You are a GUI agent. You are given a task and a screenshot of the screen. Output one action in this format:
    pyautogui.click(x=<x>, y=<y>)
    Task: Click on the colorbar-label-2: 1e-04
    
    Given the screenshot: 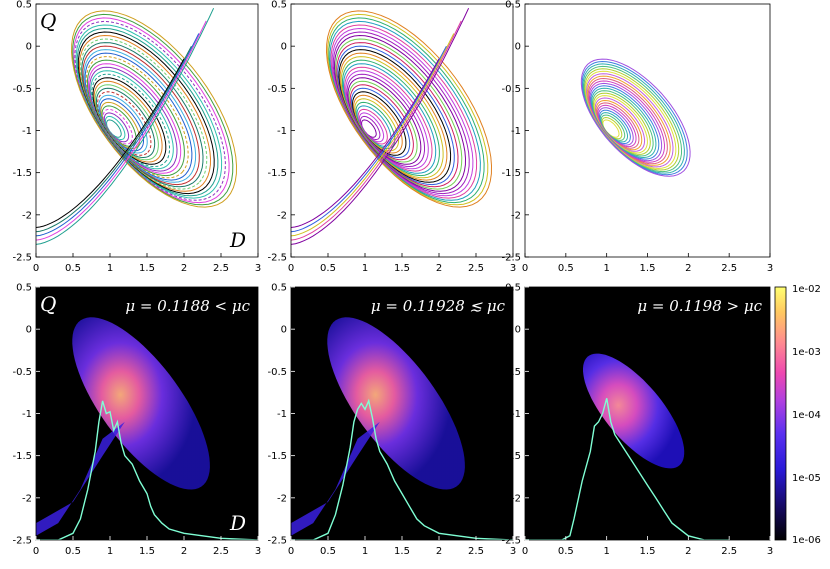 What is the action you would take?
    pyautogui.click(x=806, y=415)
    